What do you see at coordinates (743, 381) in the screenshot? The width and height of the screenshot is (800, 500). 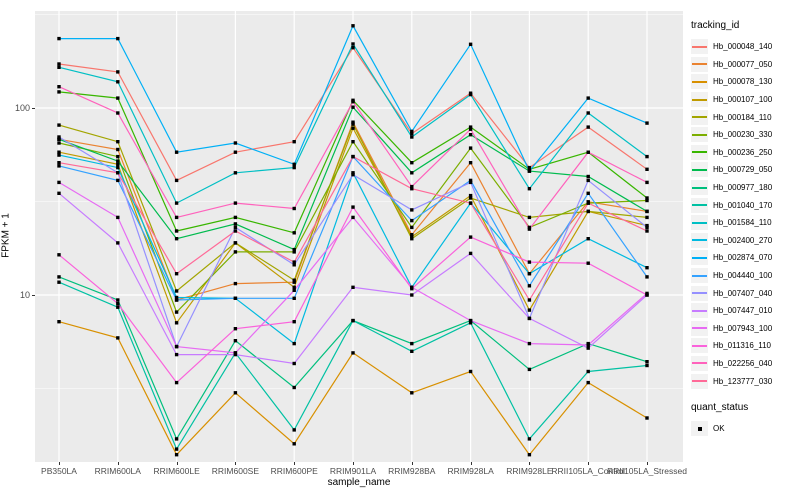 I see `legend-label: Hb_123777_030` at bounding box center [743, 381].